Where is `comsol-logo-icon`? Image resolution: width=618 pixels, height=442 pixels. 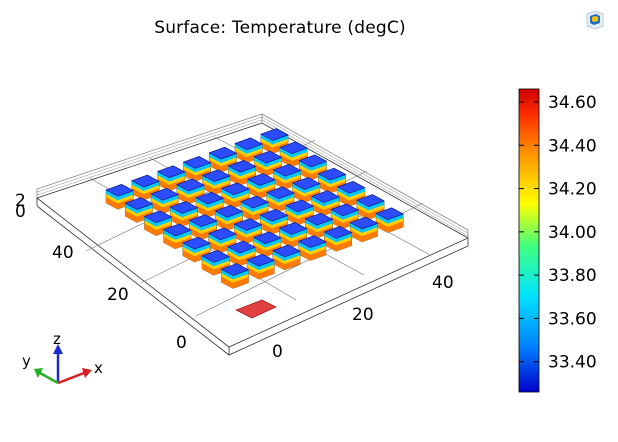
comsol-logo-icon is located at coordinates (595, 20).